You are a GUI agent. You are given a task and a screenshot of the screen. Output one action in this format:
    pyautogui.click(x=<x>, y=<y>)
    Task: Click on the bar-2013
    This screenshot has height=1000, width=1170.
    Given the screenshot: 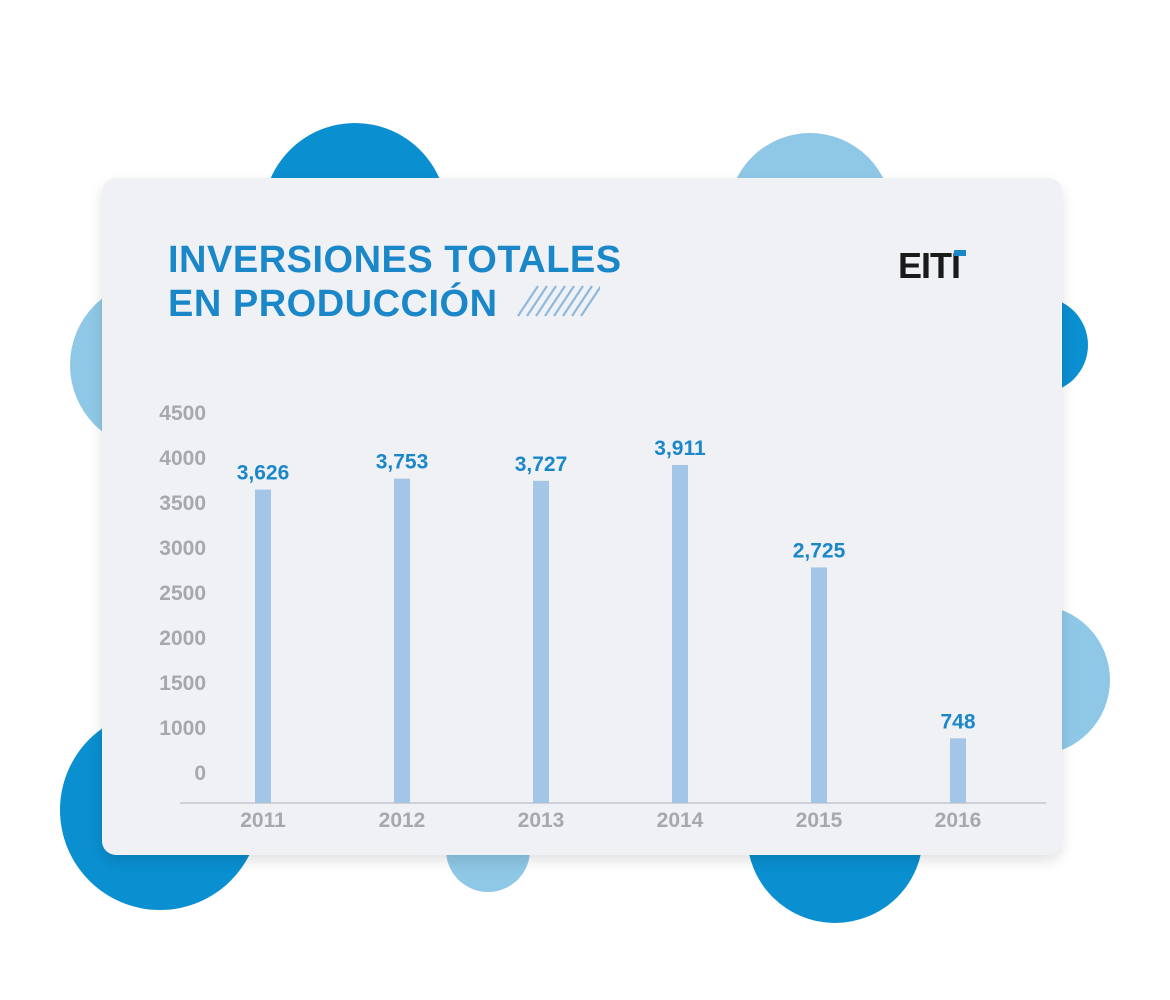 What is the action you would take?
    pyautogui.click(x=541, y=641)
    